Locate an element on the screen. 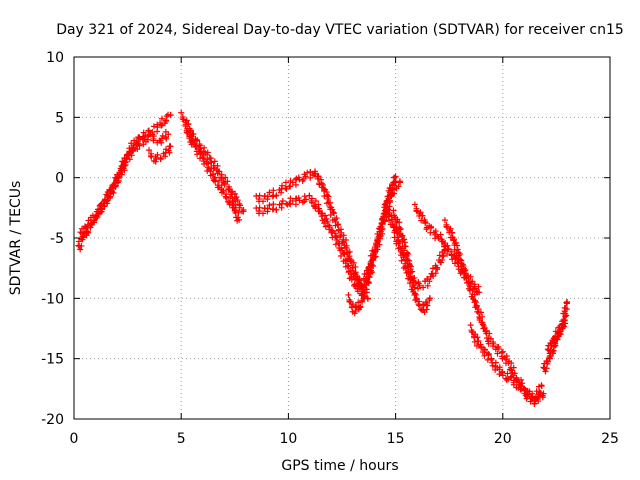  x-tick-label: 10 is located at coordinates (288, 439).